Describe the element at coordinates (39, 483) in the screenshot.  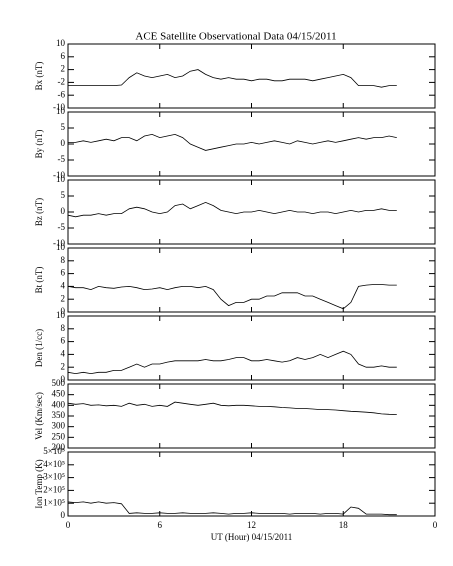
I see `y-axis-label: Ion Temp (K)` at that location.